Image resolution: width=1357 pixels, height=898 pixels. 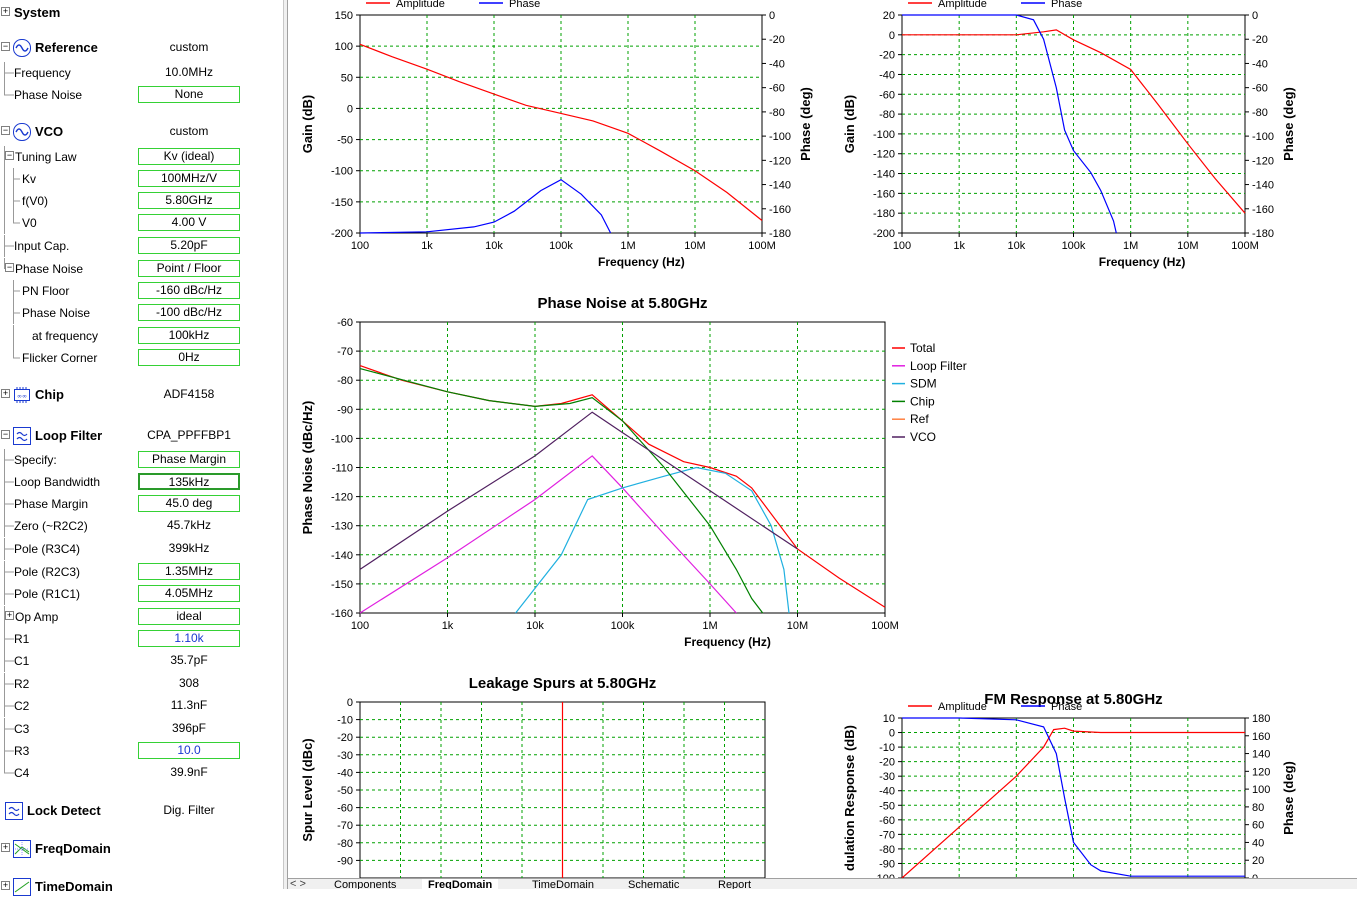 What do you see at coordinates (189, 178) in the screenshot?
I see `prop-value-editable: 100MHz/V` at bounding box center [189, 178].